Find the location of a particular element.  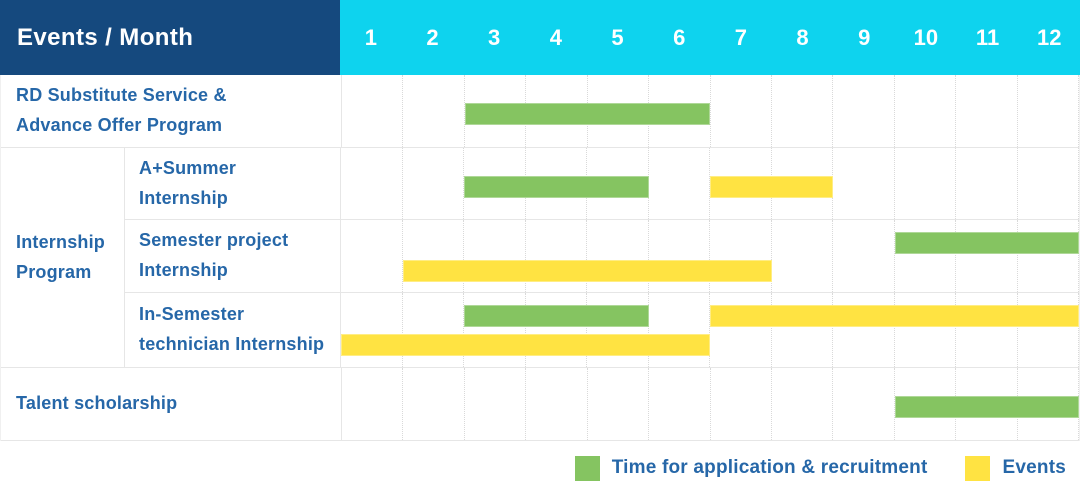

month-label: 3 is located at coordinates (494, 37).